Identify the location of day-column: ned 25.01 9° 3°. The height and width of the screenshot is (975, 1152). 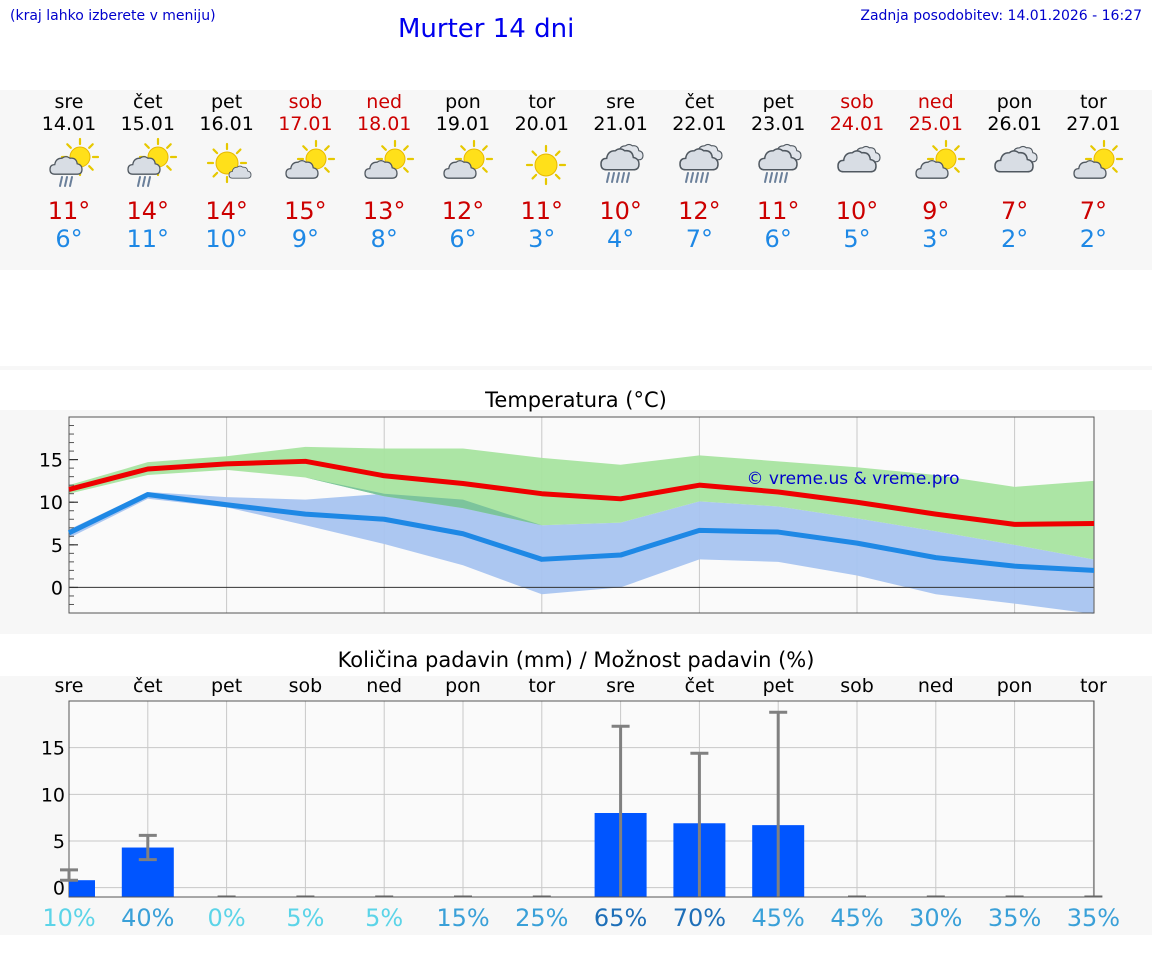
(936, 171).